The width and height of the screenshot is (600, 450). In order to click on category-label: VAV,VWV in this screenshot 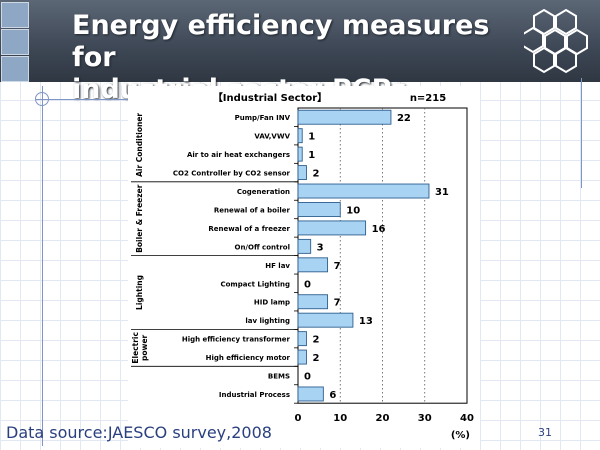, I will do `click(272, 137)`.